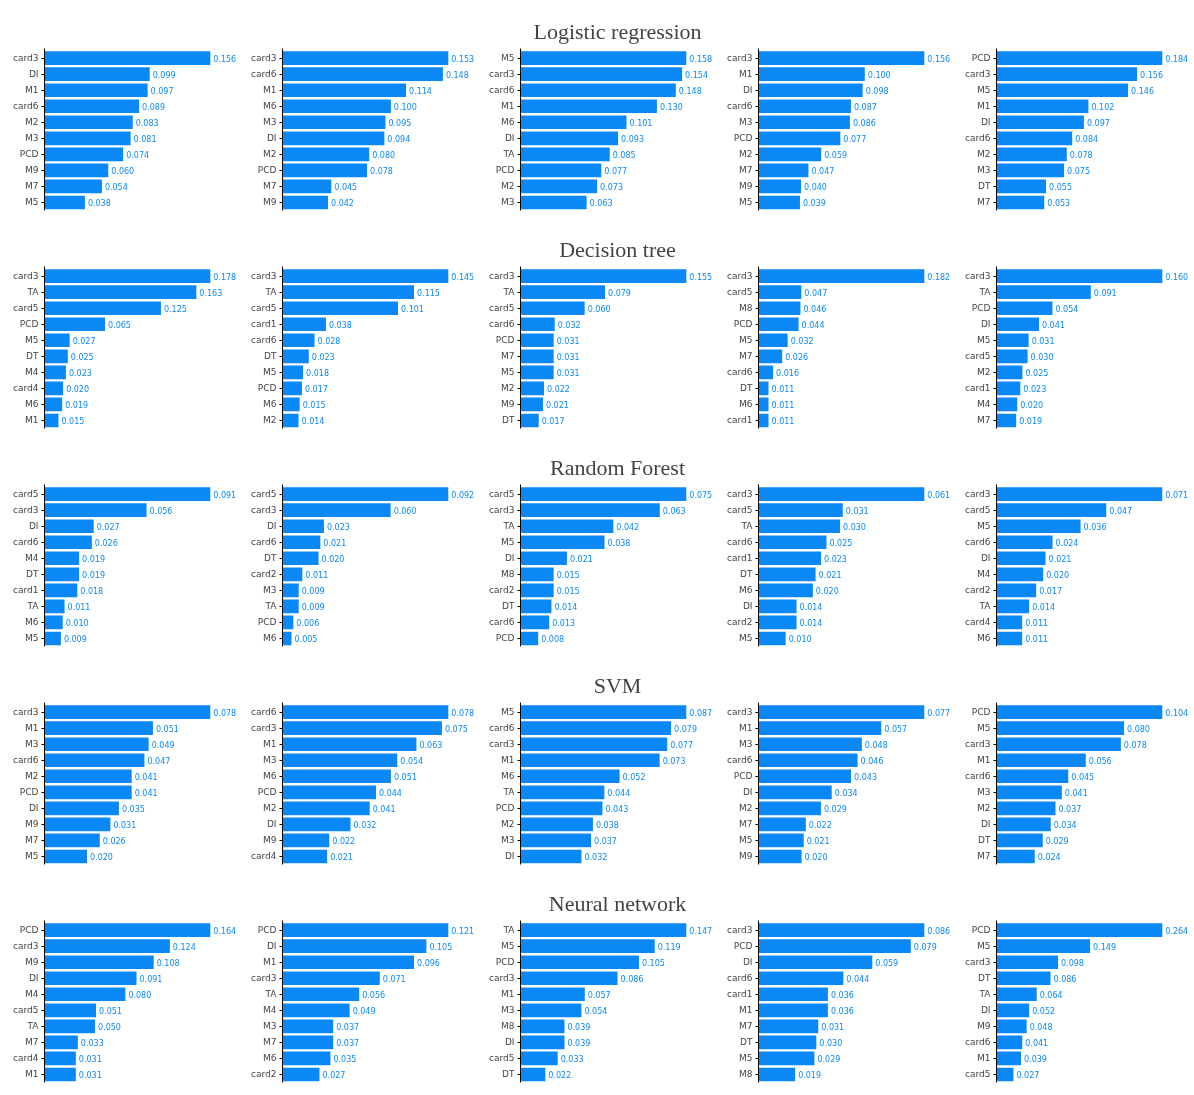 The image size is (1194, 1095). I want to click on data-label: 0.028, so click(329, 341).